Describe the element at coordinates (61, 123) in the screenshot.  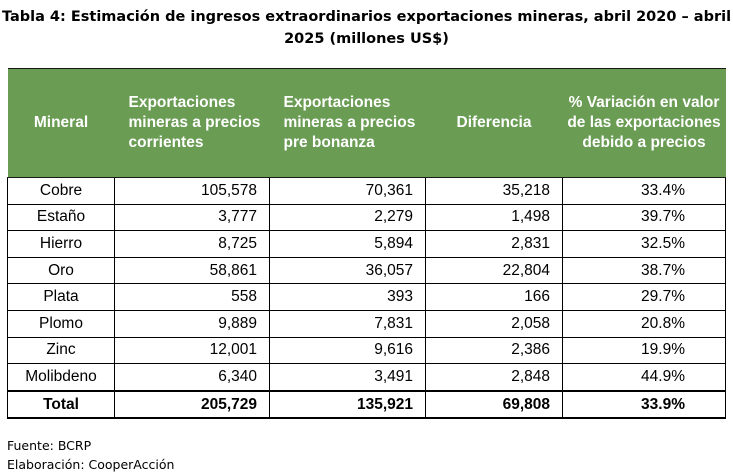
I see `header-mineral: Mineral` at that location.